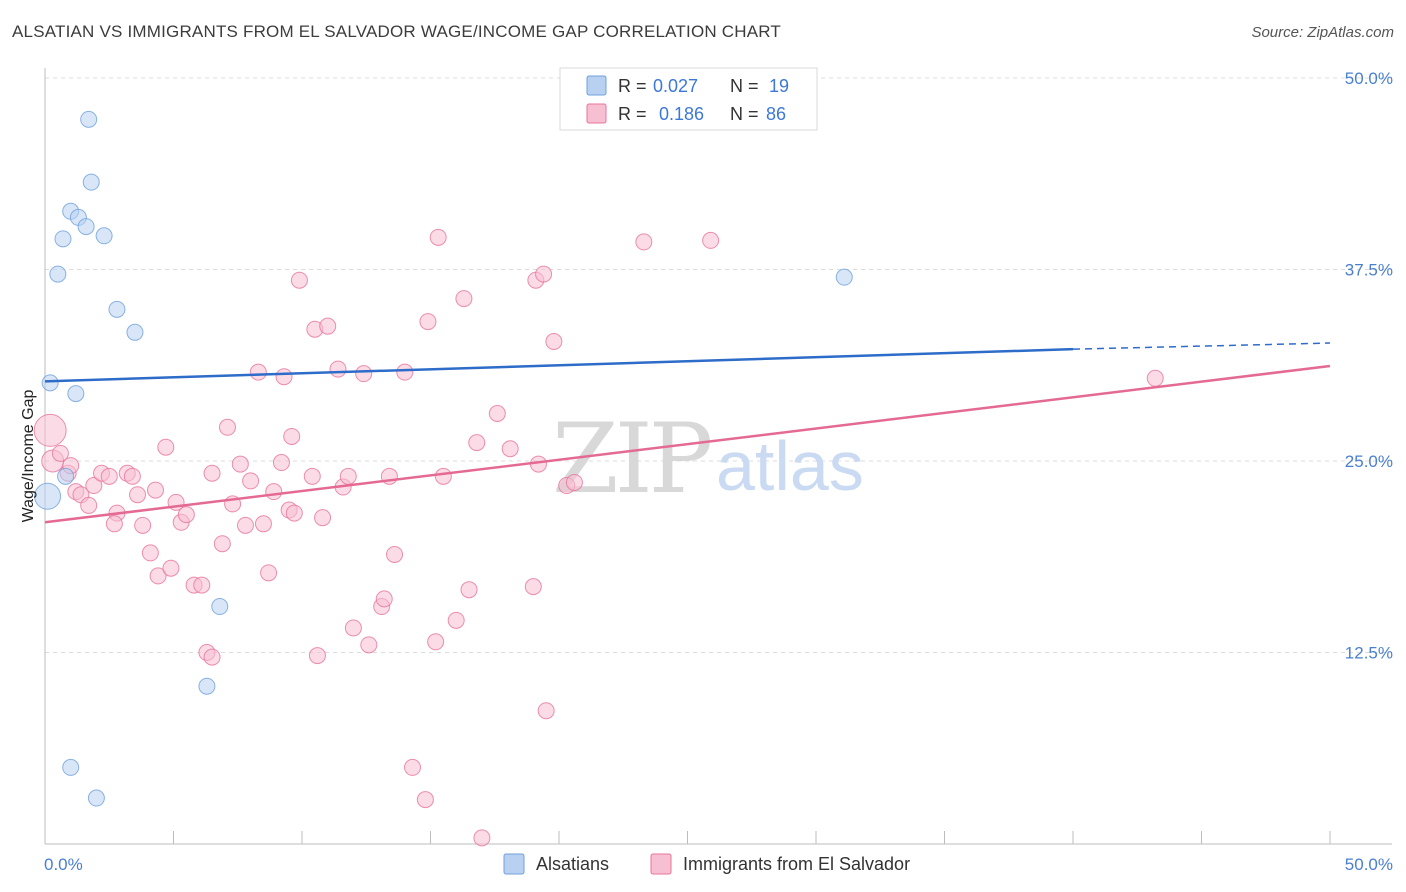 The image size is (1406, 892). What do you see at coordinates (1369, 461) in the screenshot?
I see `y-tick-label: 25.0%` at bounding box center [1369, 461].